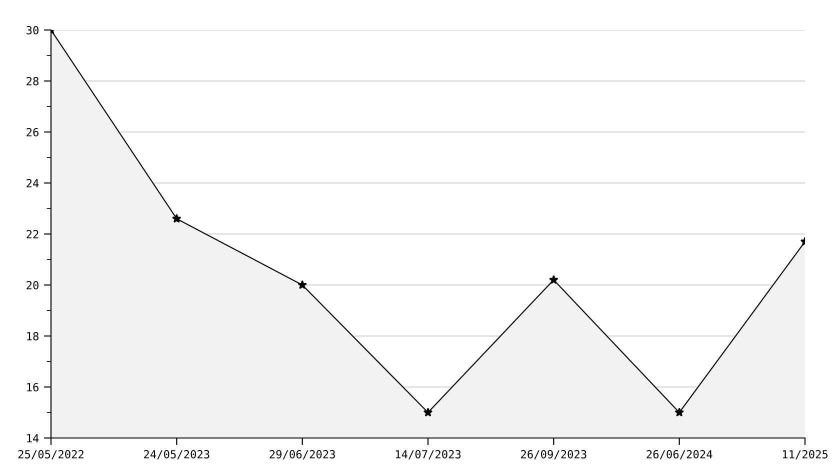 The width and height of the screenshot is (834, 468). I want to click on y-tick-label: 24, so click(32, 183).